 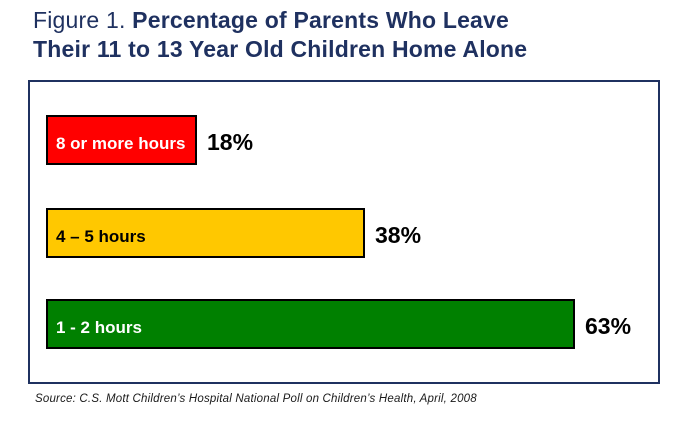 I want to click on figure-title-line1: Percentage of Parents Who Leave, so click(x=321, y=20).